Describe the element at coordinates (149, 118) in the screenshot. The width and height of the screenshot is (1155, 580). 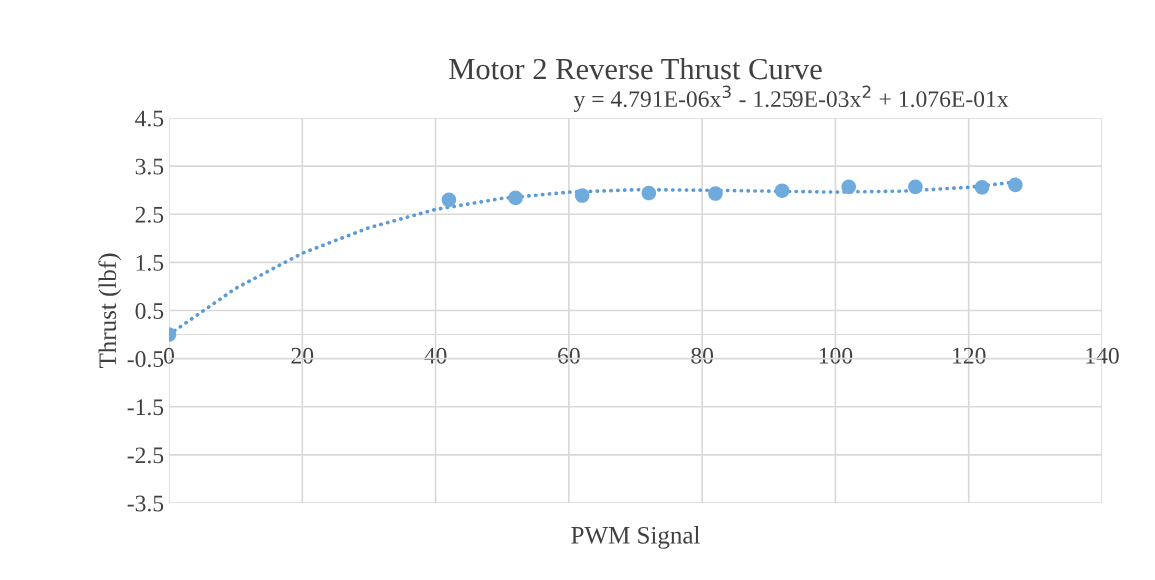
I see `y-tick-label: 4.5` at that location.